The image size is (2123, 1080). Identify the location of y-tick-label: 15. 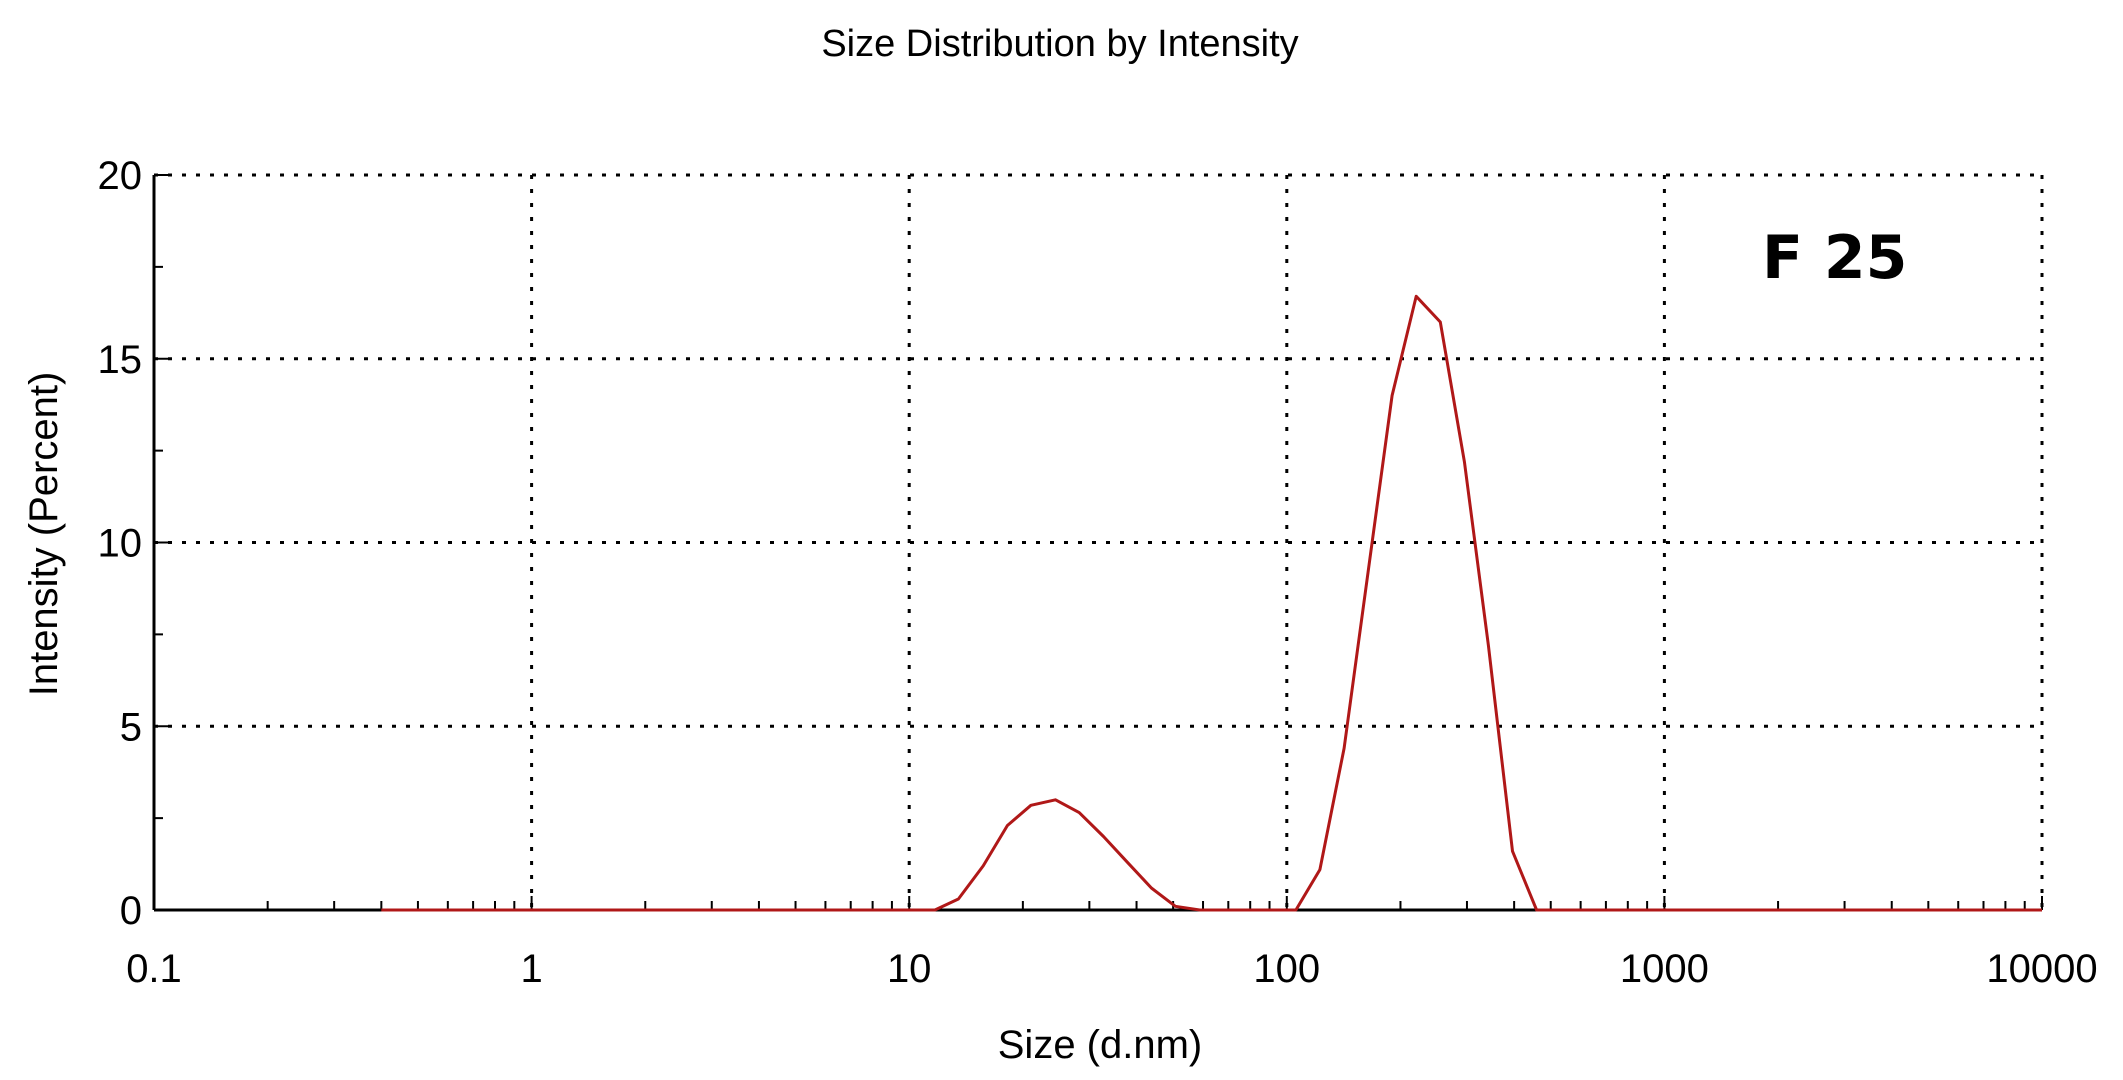
(120, 360).